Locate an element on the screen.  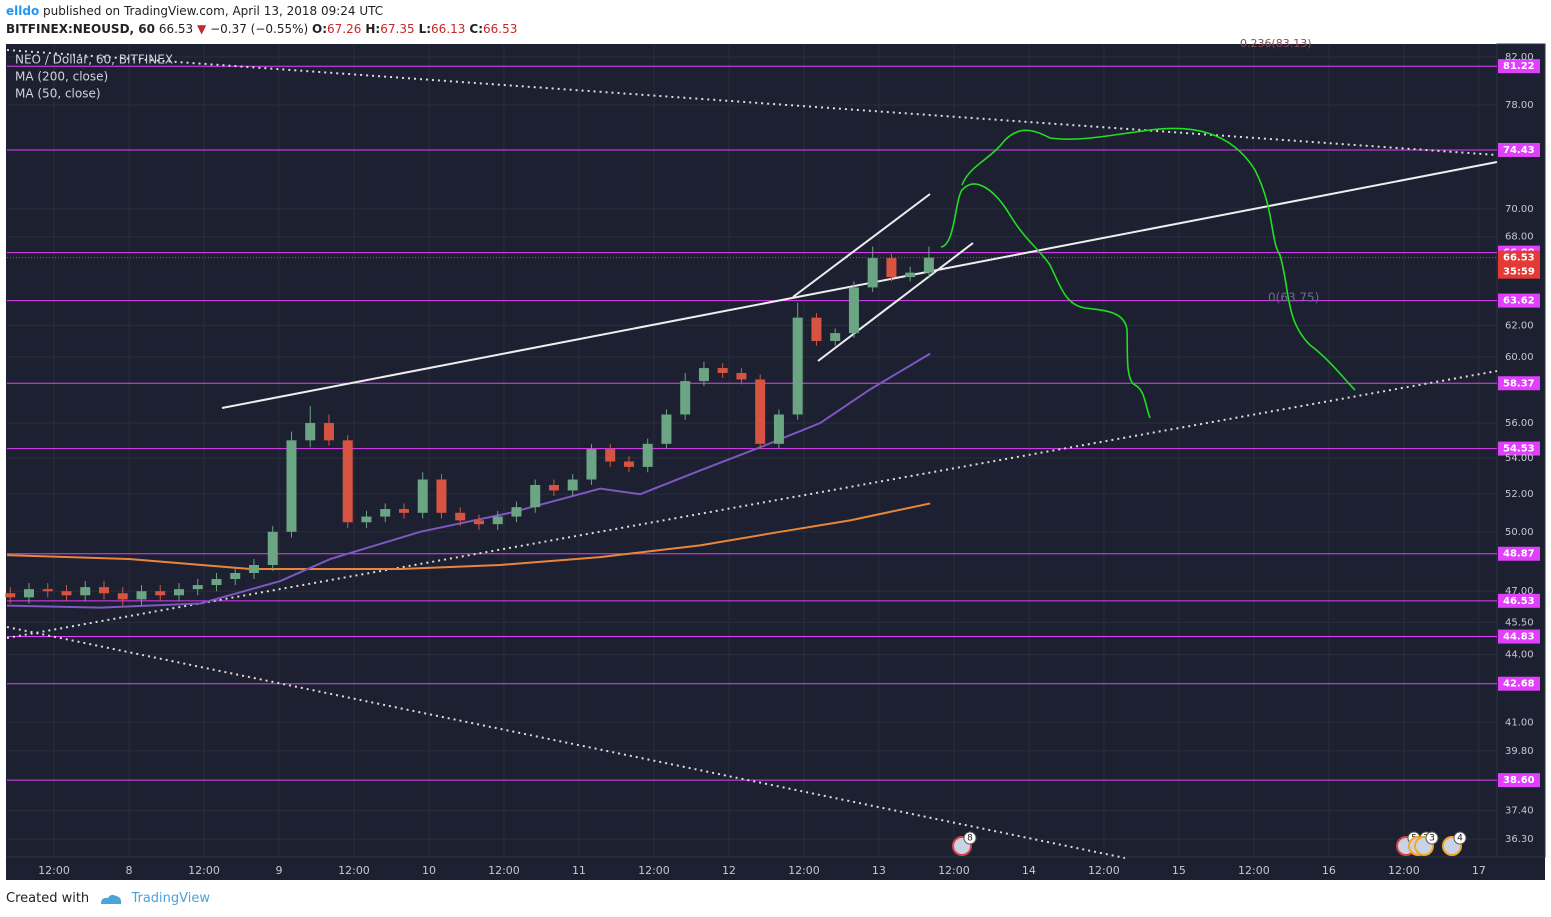
level-tag-label: 38.60 is located at coordinates (1519, 780).